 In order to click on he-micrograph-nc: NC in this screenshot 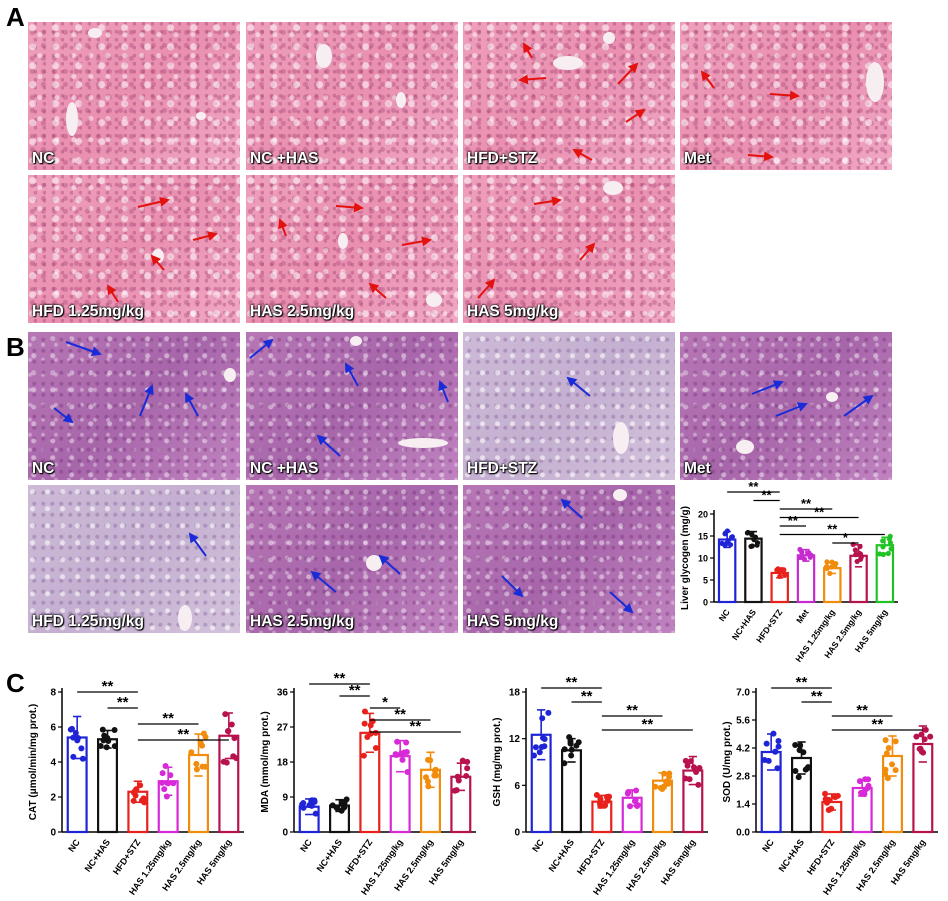, I will do `click(134, 96)`.